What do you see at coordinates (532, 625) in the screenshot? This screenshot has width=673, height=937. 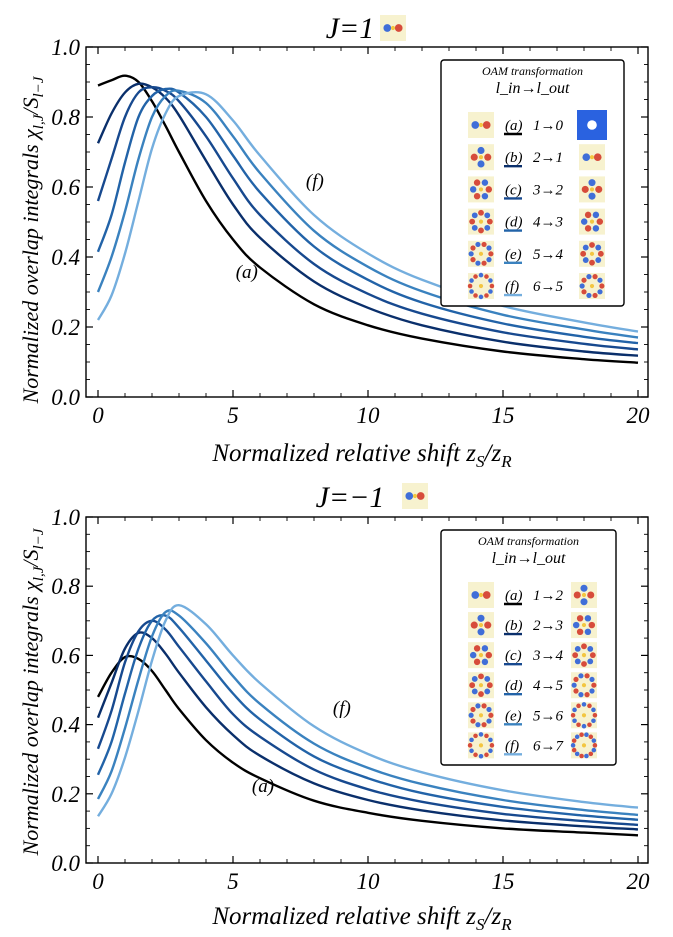 I see `legend-entry: (b) 2→3` at bounding box center [532, 625].